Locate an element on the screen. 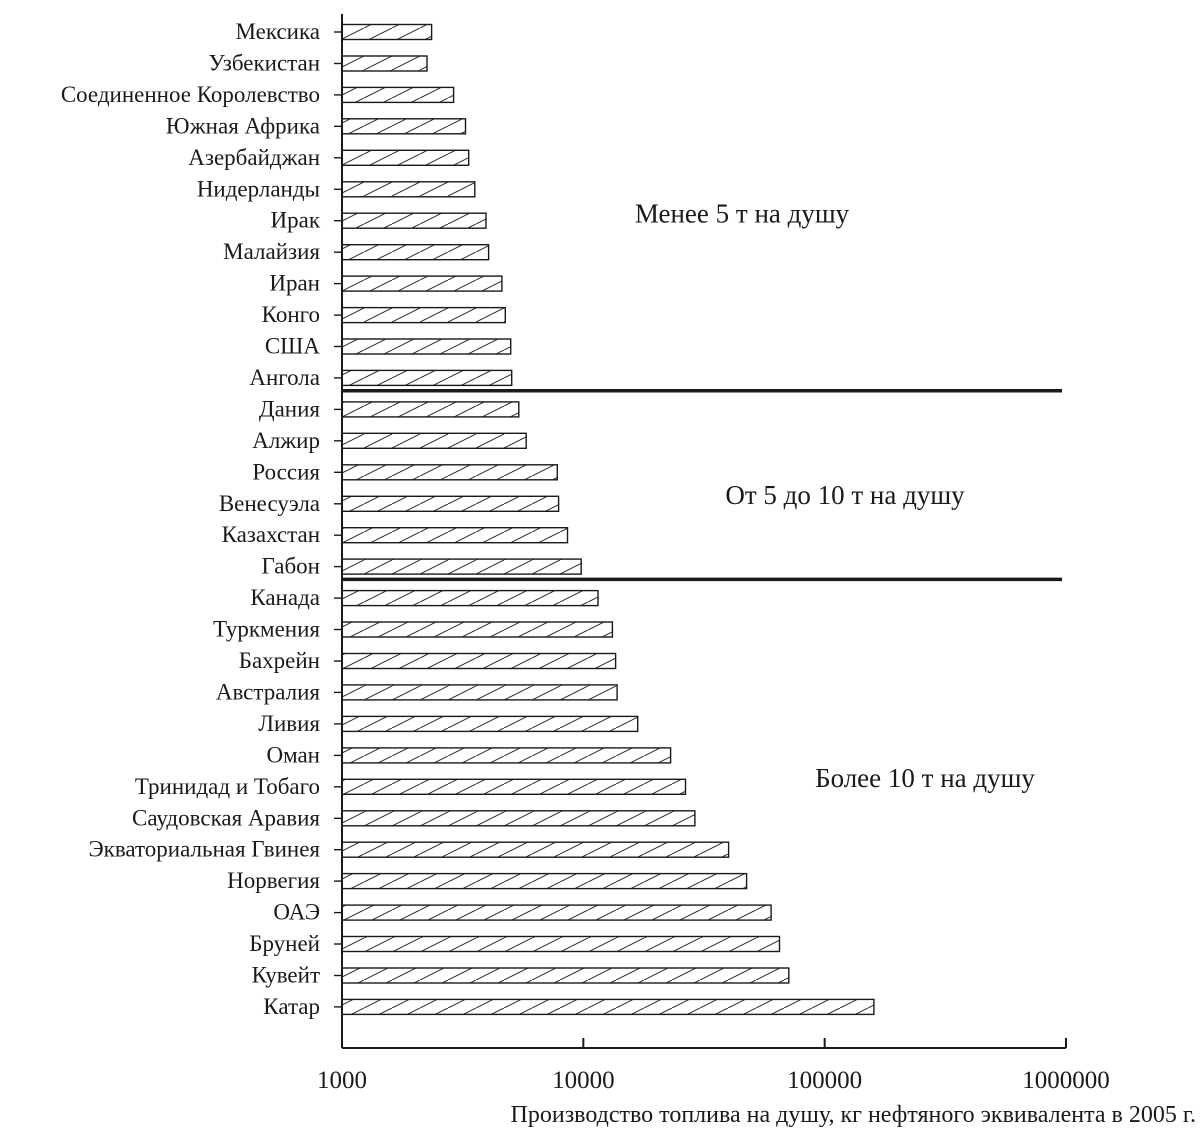 The image size is (1200, 1133). category-label: Малайзия is located at coordinates (271, 251).